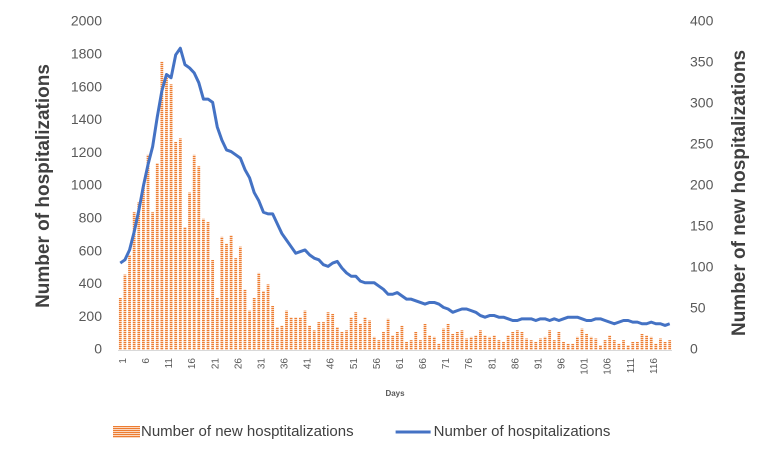 This screenshot has width=758, height=452. Describe the element at coordinates (395, 393) in the screenshot. I see `x-axis-label: Days` at that location.